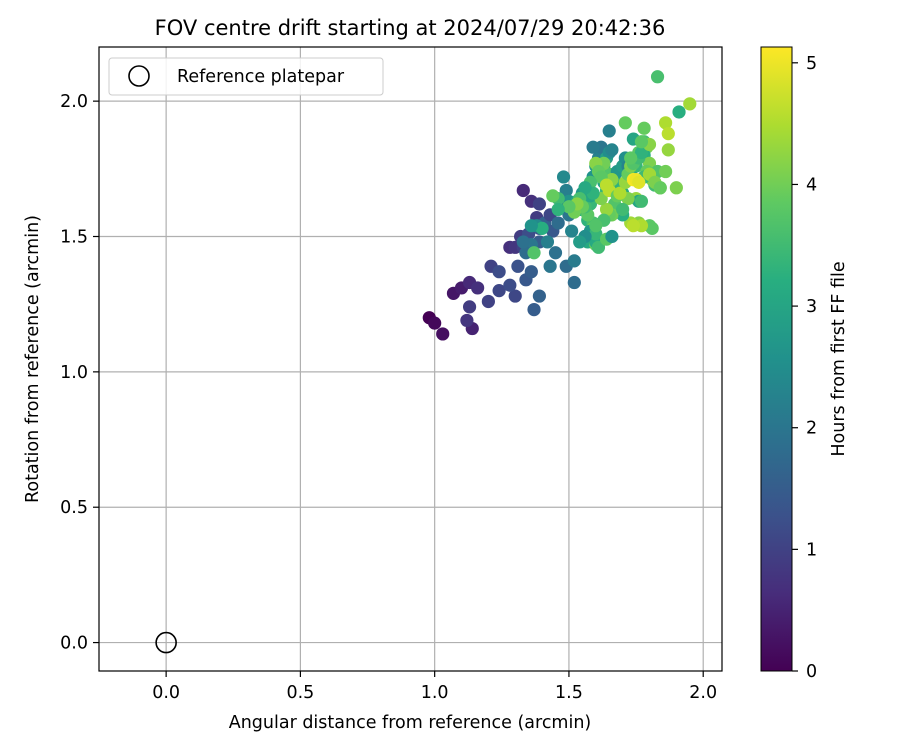 This screenshot has width=900, height=750. Describe the element at coordinates (811, 550) in the screenshot. I see `colorbar-tick-label: 1` at that location.